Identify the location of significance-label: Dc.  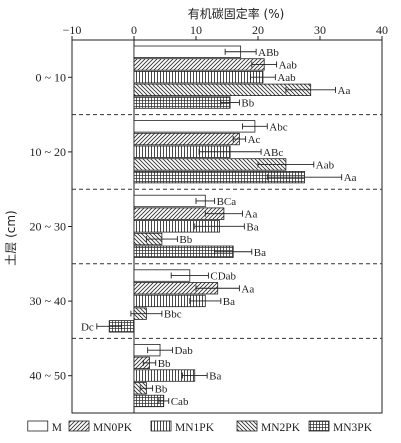
(87, 327).